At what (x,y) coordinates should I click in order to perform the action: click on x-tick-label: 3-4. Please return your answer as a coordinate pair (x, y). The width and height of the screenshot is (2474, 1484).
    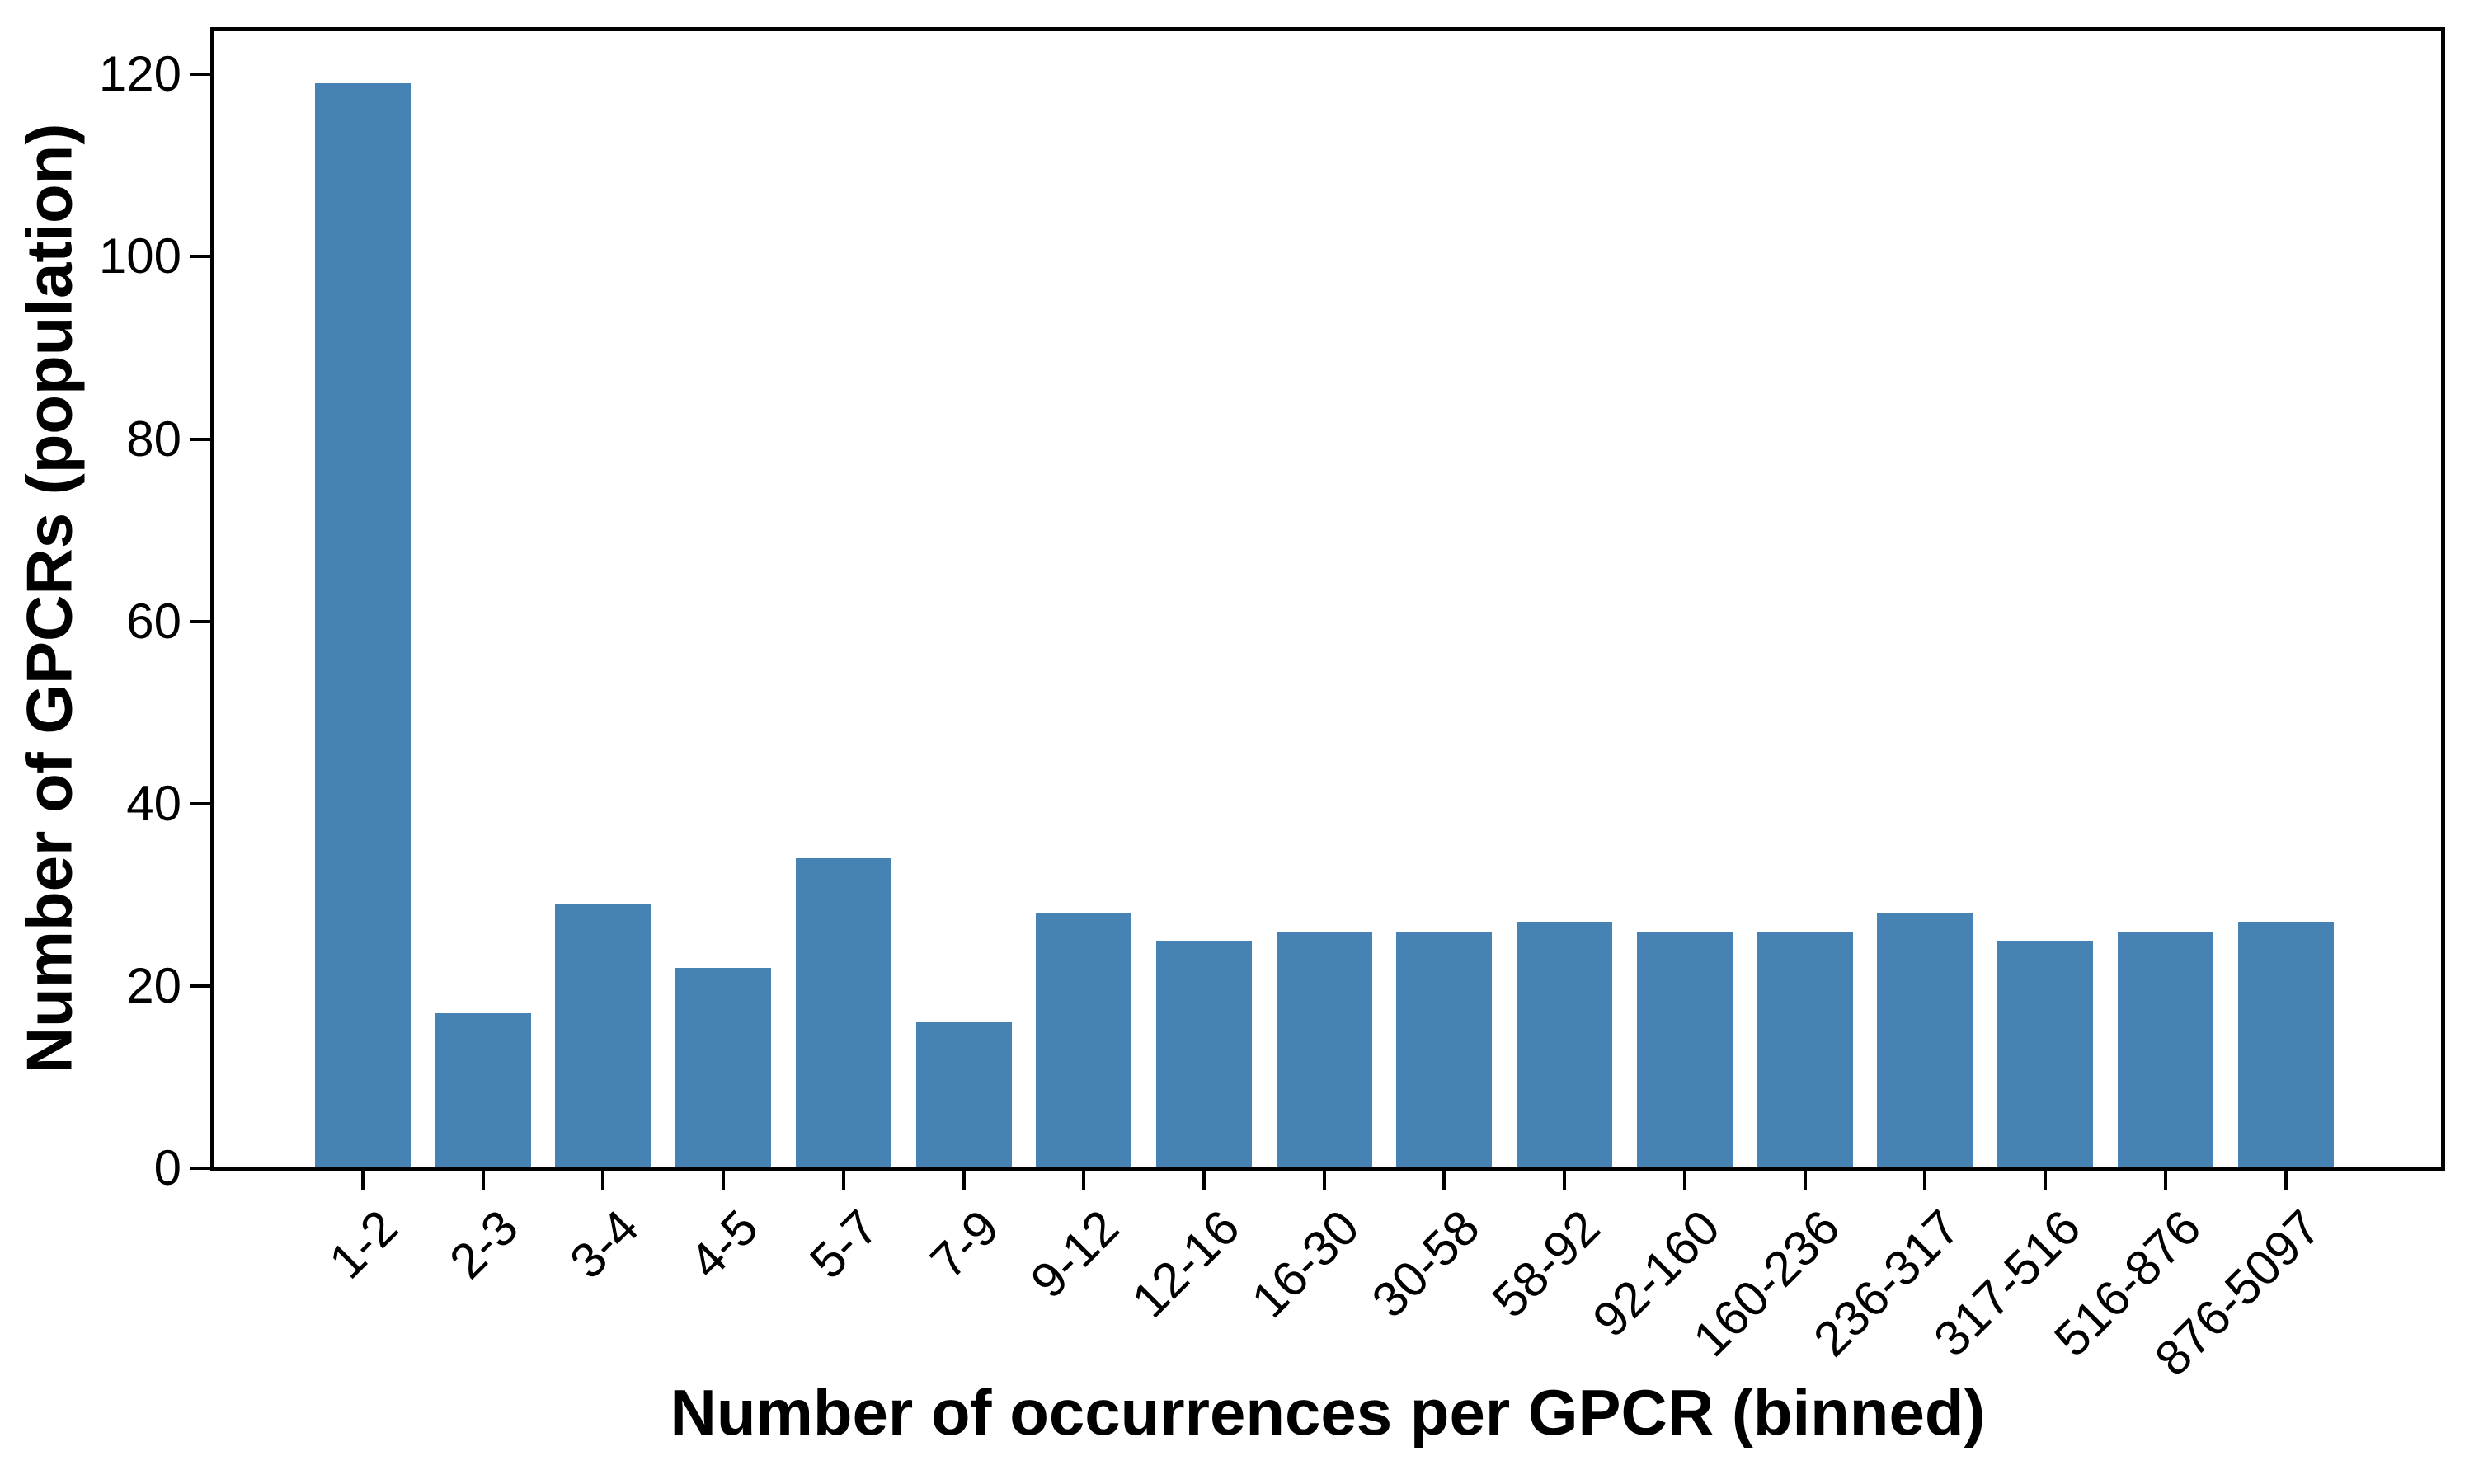
    Looking at the image, I should click on (603, 1244).